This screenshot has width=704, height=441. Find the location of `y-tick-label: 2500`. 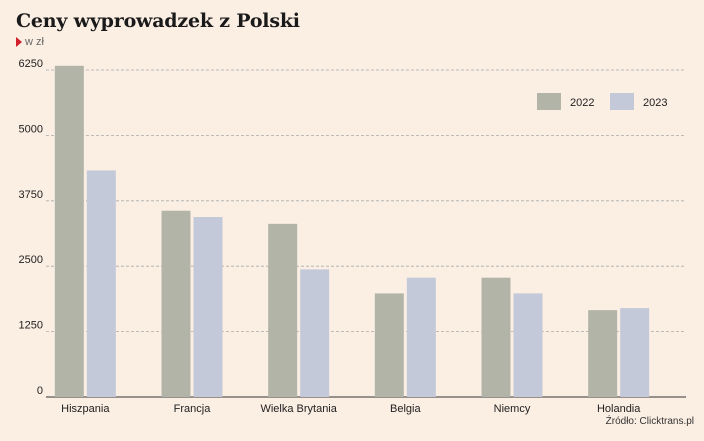

y-tick-label: 2500 is located at coordinates (31, 260).